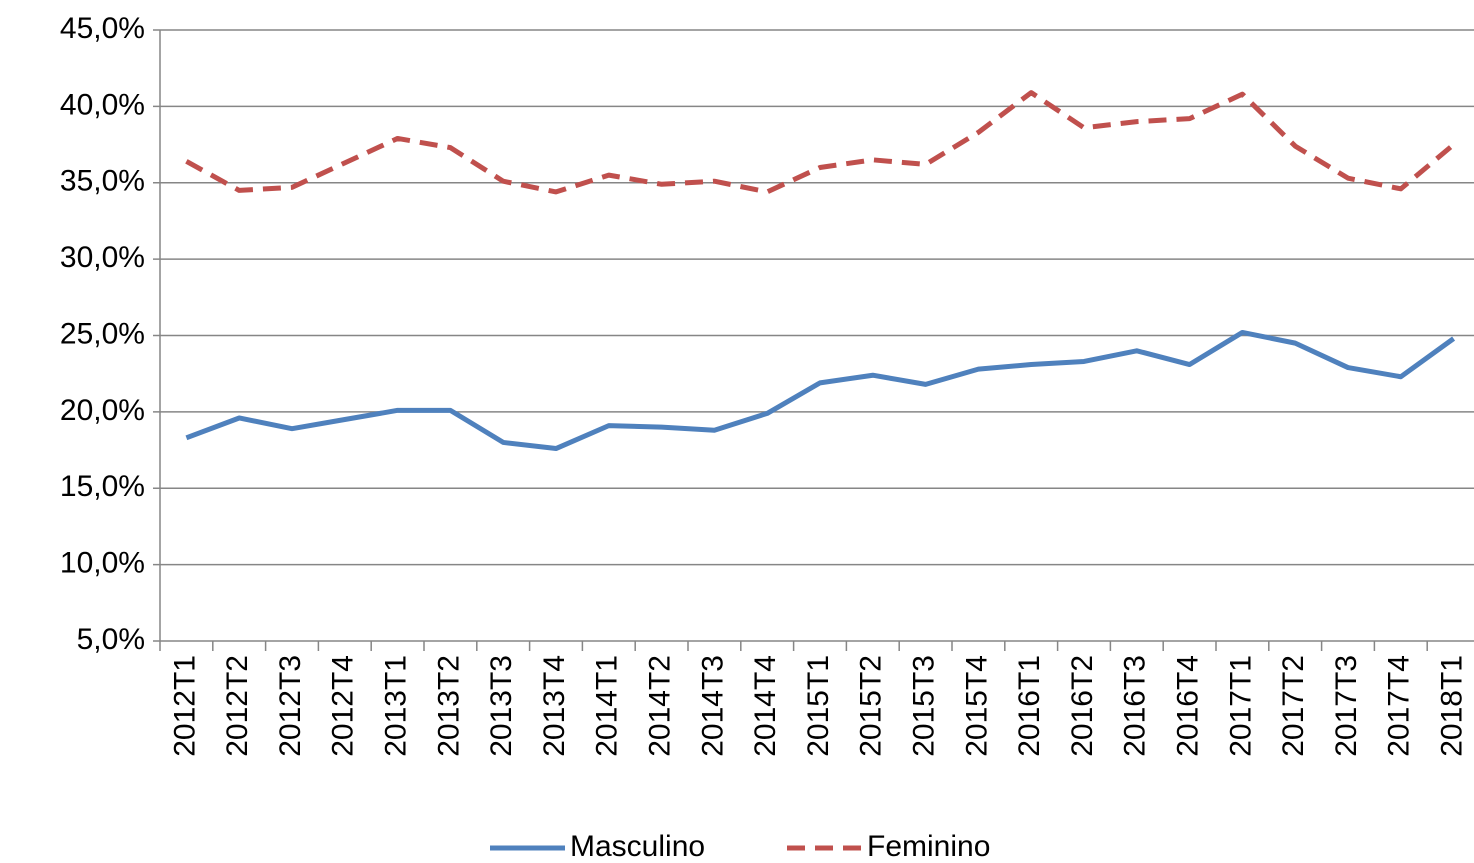 This screenshot has width=1474, height=863. I want to click on x-tick-label: 2017T3, so click(1346, 706).